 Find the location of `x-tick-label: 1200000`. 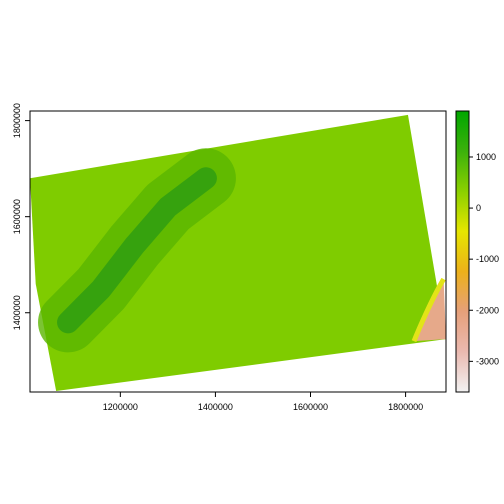

x-tick-label: 1200000 is located at coordinates (120, 407).